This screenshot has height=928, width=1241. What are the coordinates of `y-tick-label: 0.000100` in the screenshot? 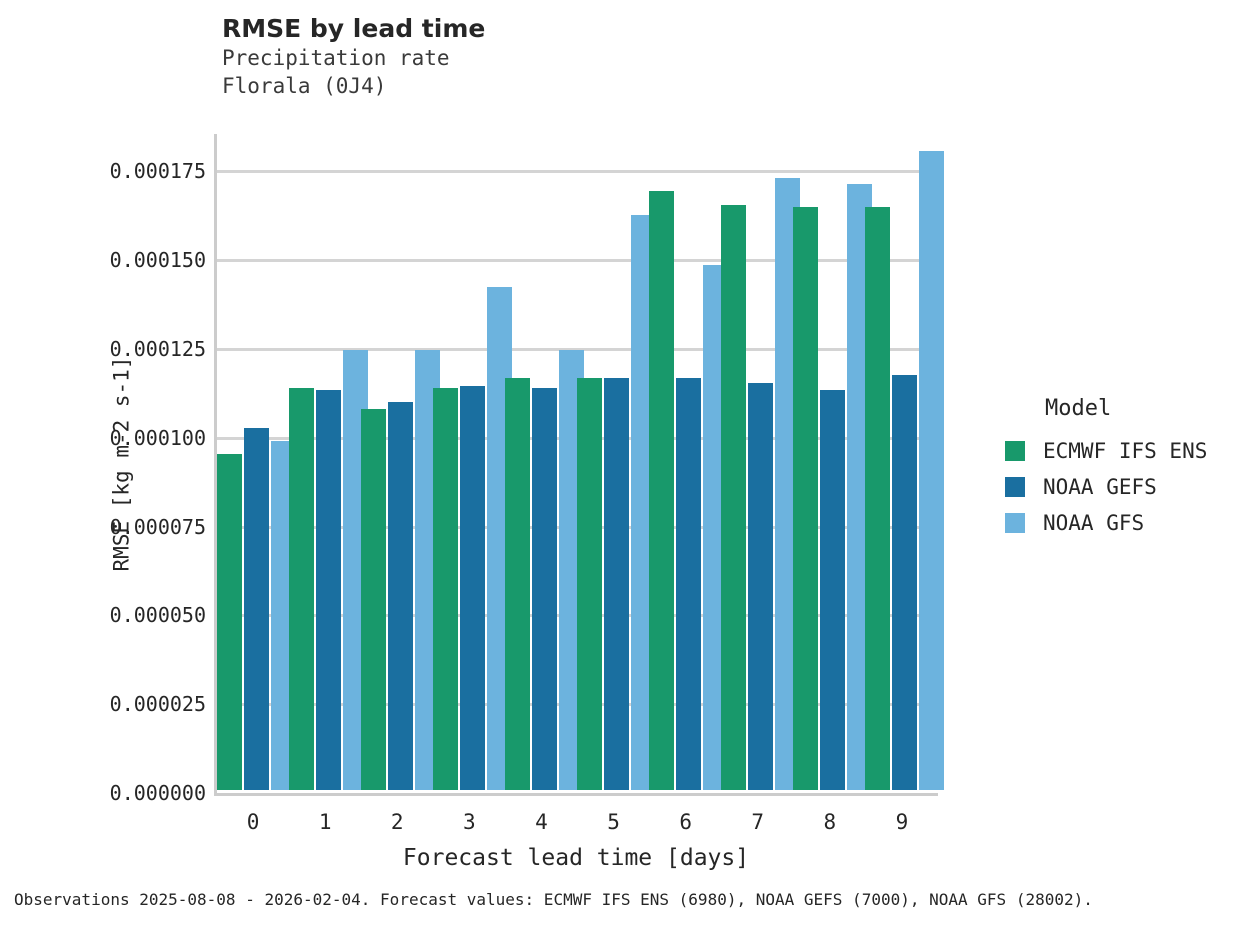 It's located at (157, 437).